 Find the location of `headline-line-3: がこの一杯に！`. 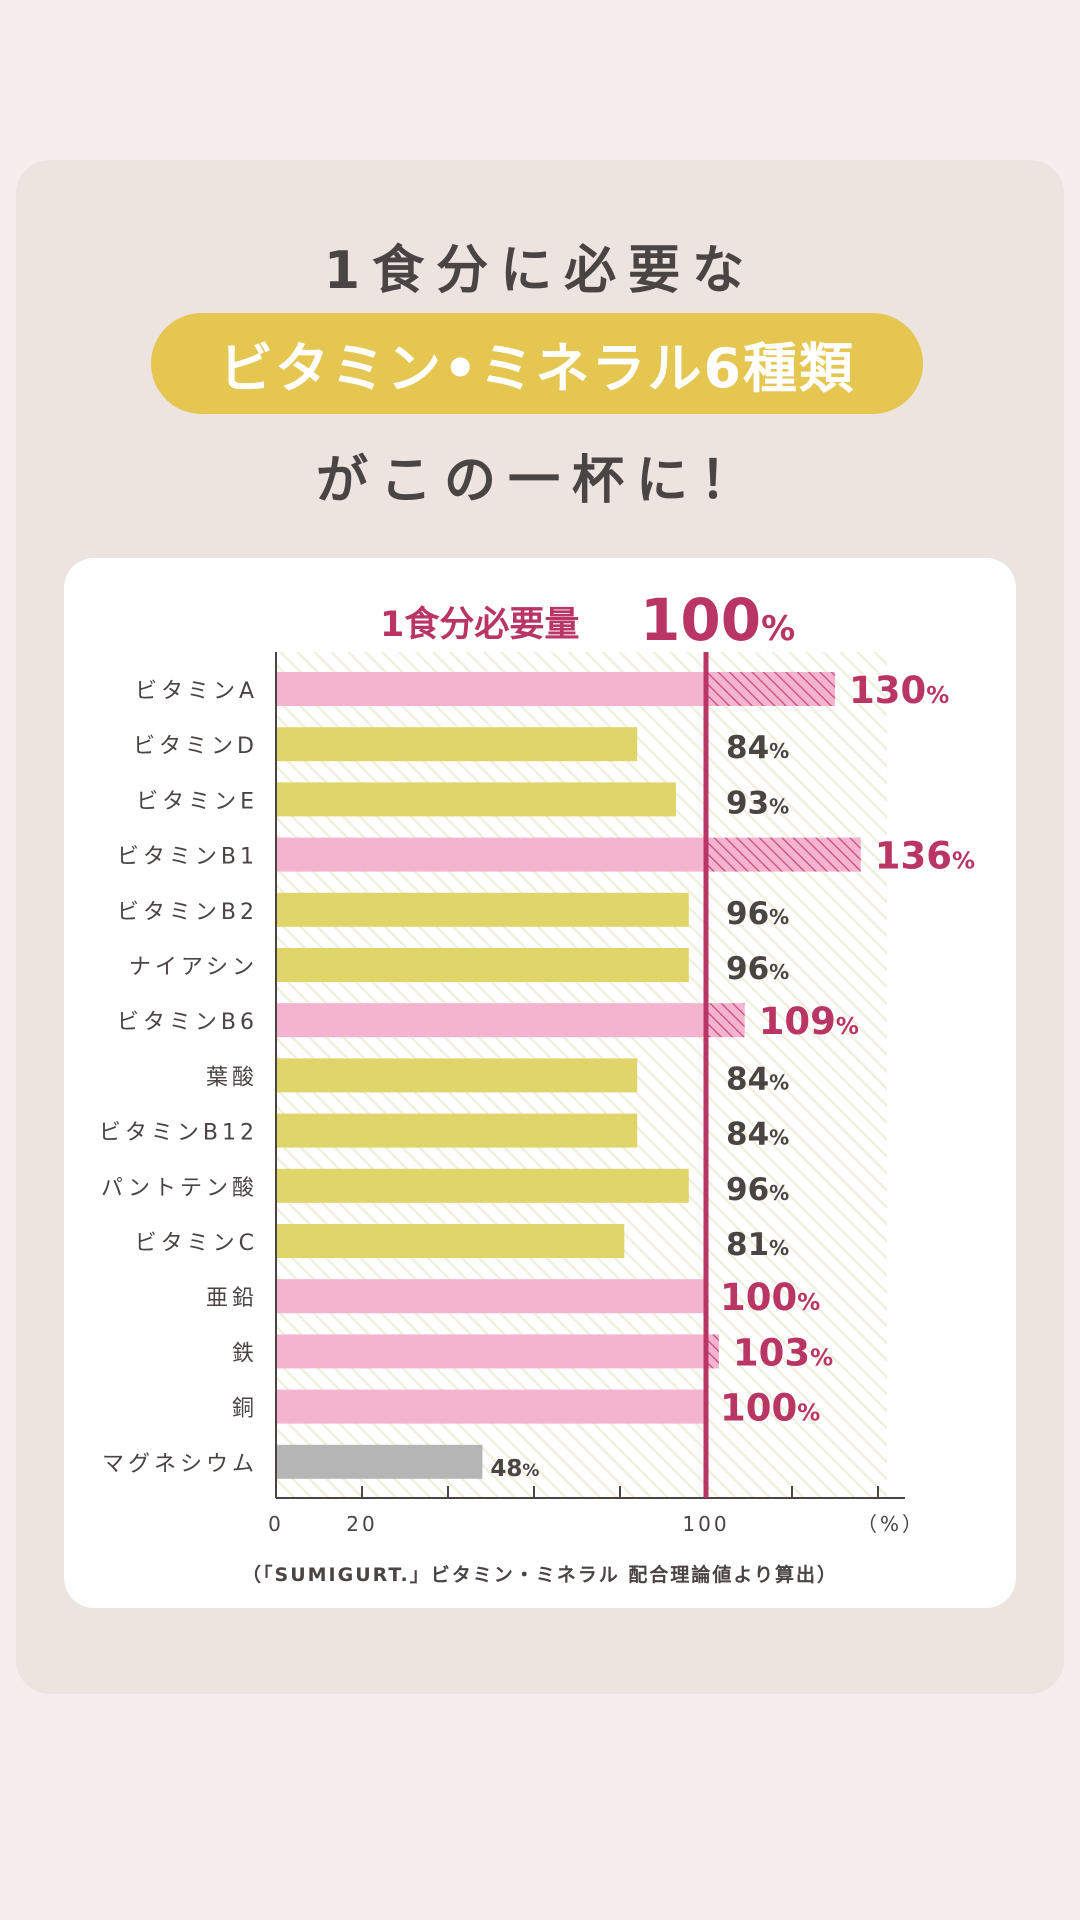

headline-line-3: がこの一杯に！ is located at coordinates (539, 481).